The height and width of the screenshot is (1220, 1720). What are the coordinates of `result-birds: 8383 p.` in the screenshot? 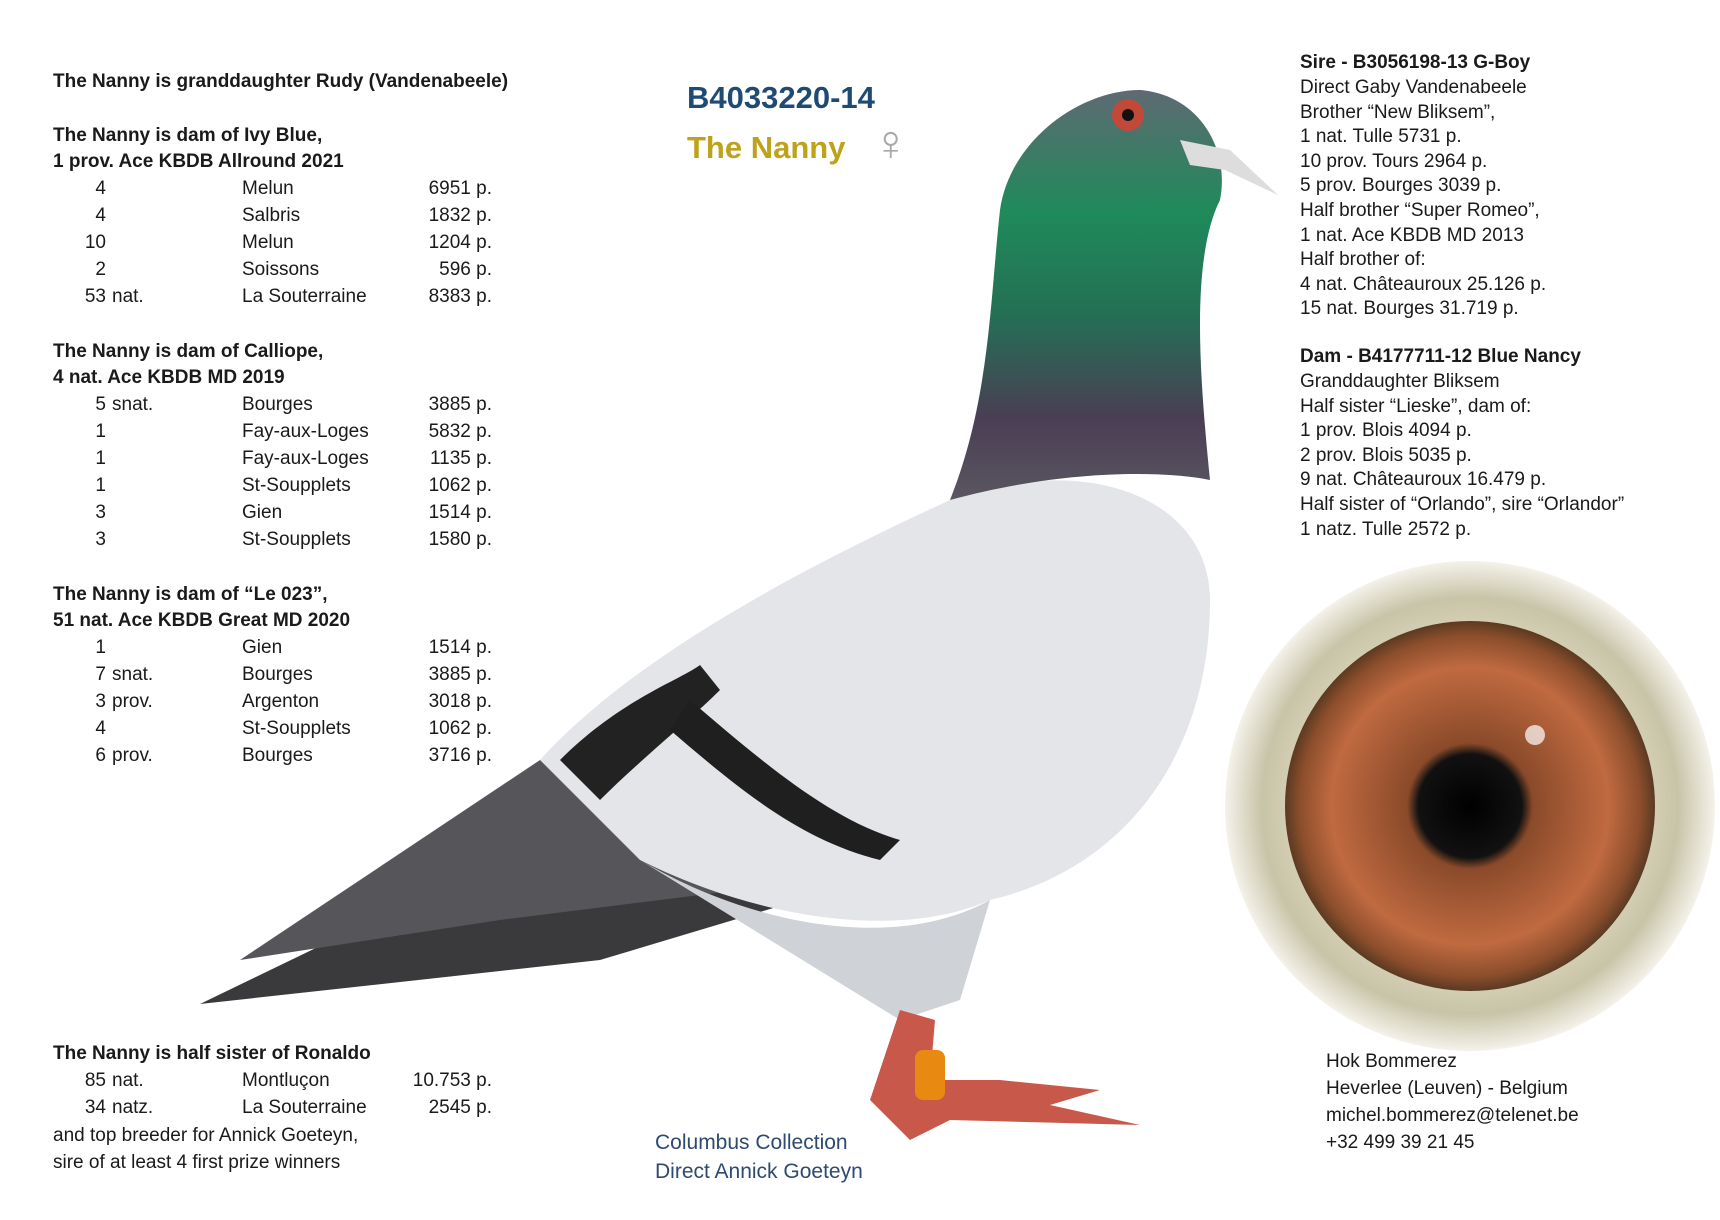 It's located at (460, 296).